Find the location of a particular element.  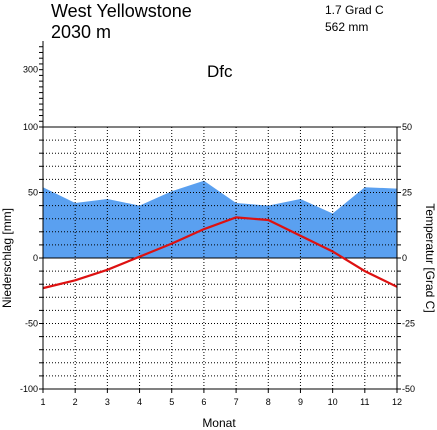

precip-tick-label: -50 is located at coordinates (31, 324).